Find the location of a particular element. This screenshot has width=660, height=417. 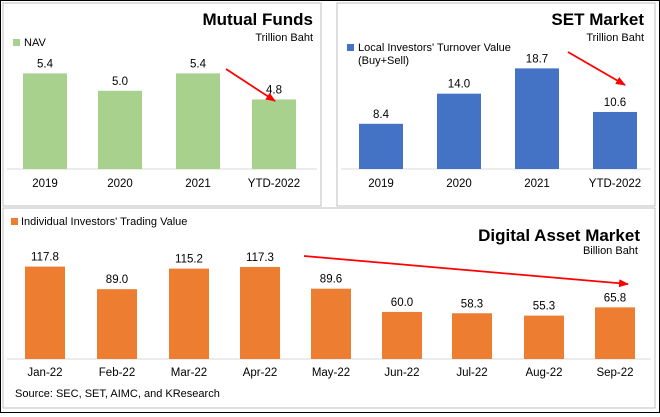

digital-asset-tick-label-May-22: May-22 is located at coordinates (331, 373).